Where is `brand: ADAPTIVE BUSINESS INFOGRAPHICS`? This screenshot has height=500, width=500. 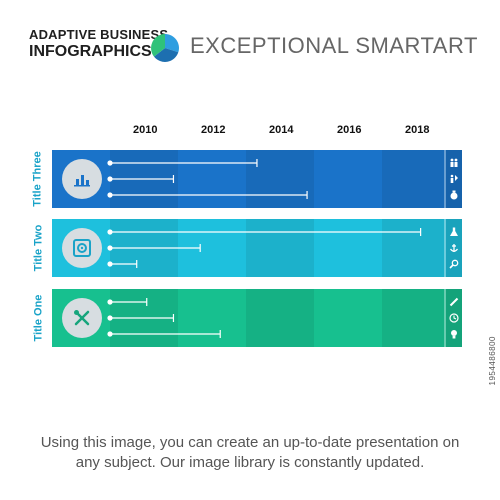 brand: ADAPTIVE BUSINESS INFOGRAPHICS is located at coordinates (98, 44).